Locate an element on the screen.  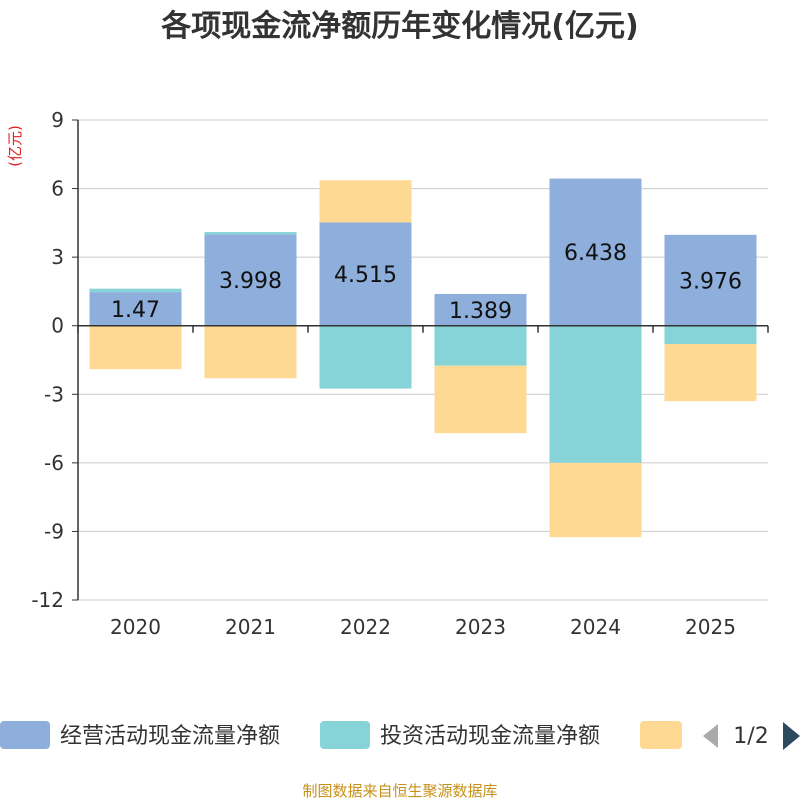
data-labels: 1.47 3.998 4.515 1.389 6.438 3.976 is located at coordinates (426, 282).